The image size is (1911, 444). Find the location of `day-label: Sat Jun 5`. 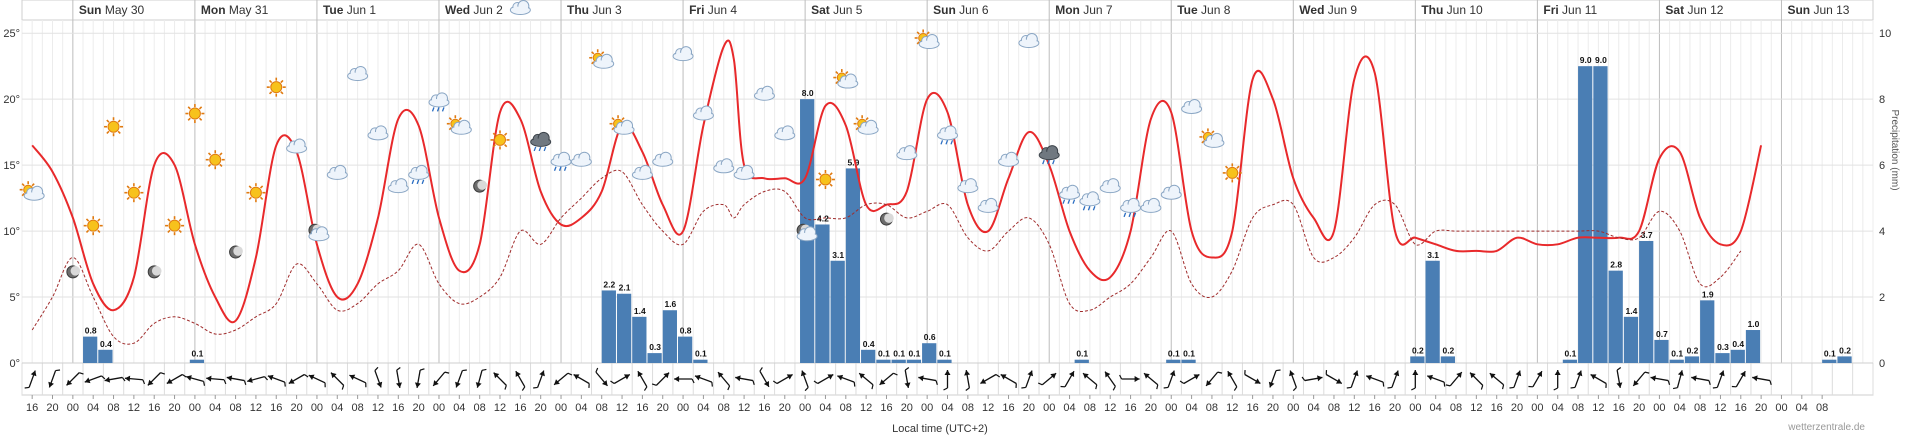

day-label: Sat Jun 5 is located at coordinates (837, 10).